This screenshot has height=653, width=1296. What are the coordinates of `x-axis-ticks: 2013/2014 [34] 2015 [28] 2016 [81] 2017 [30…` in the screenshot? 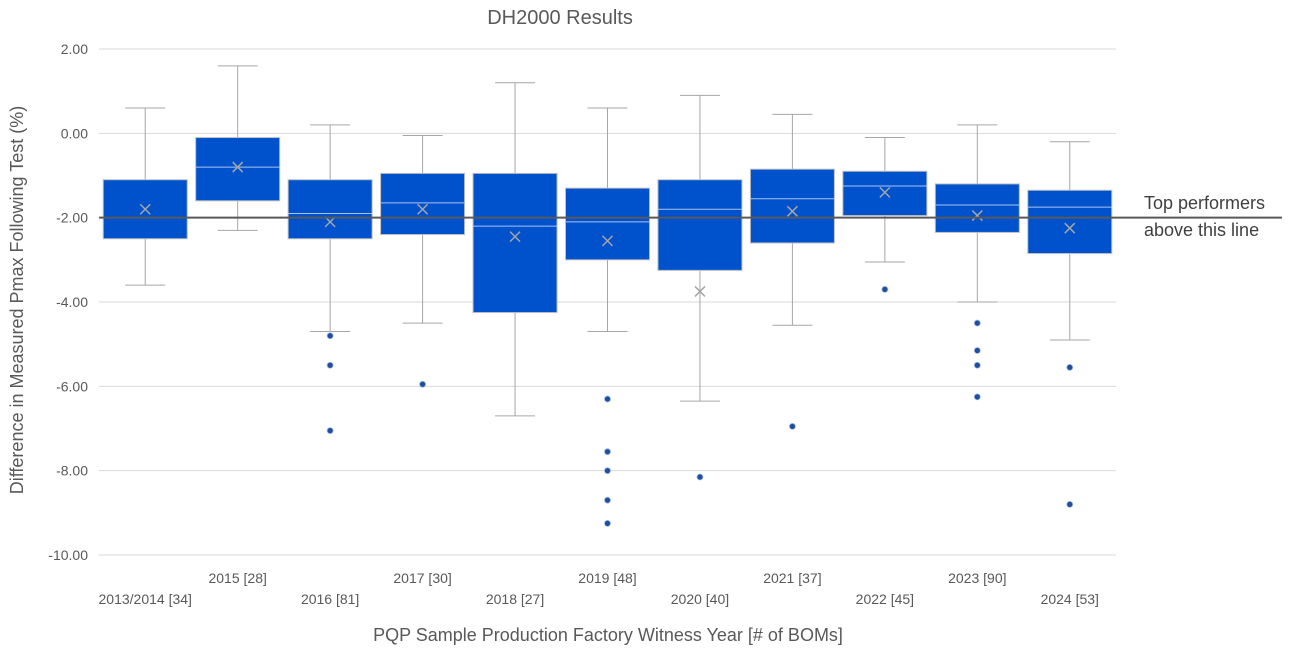 It's located at (599, 588).